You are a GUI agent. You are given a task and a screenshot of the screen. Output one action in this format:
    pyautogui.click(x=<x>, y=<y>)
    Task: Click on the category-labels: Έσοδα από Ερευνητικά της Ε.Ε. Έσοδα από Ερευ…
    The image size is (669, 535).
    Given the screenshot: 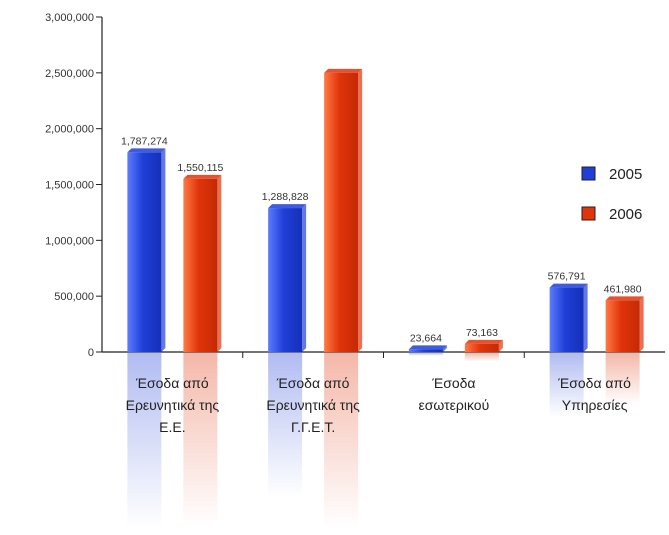 What is the action you would take?
    pyautogui.click(x=379, y=405)
    